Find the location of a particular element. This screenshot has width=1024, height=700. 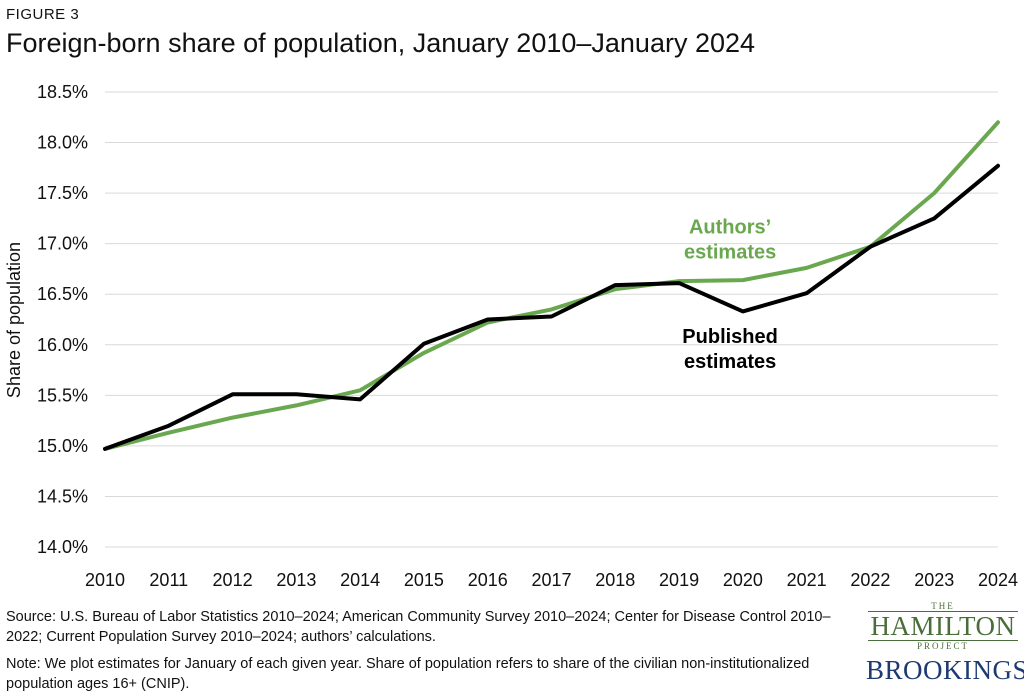

y-tick-label: 15.0% is located at coordinates (62, 446).